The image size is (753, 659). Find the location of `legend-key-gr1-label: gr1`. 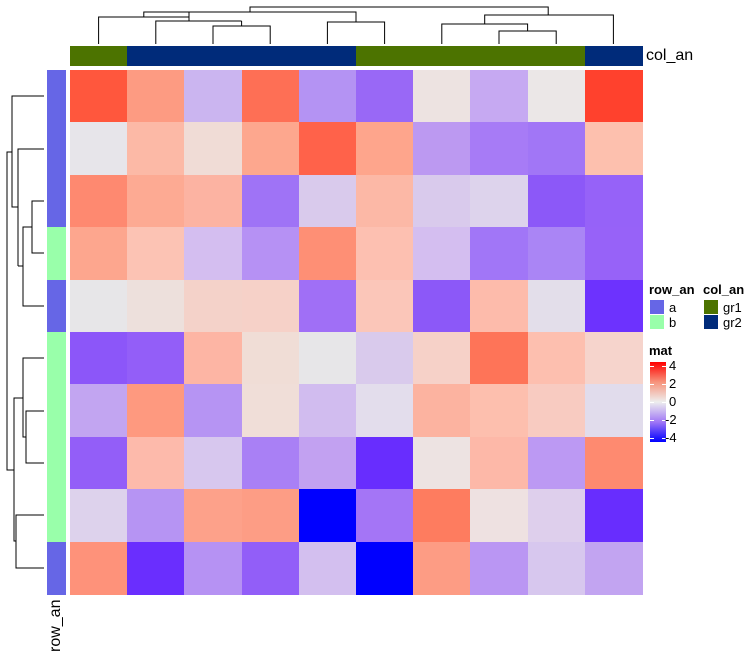

legend-key-gr1-label: gr1 is located at coordinates (732, 307).